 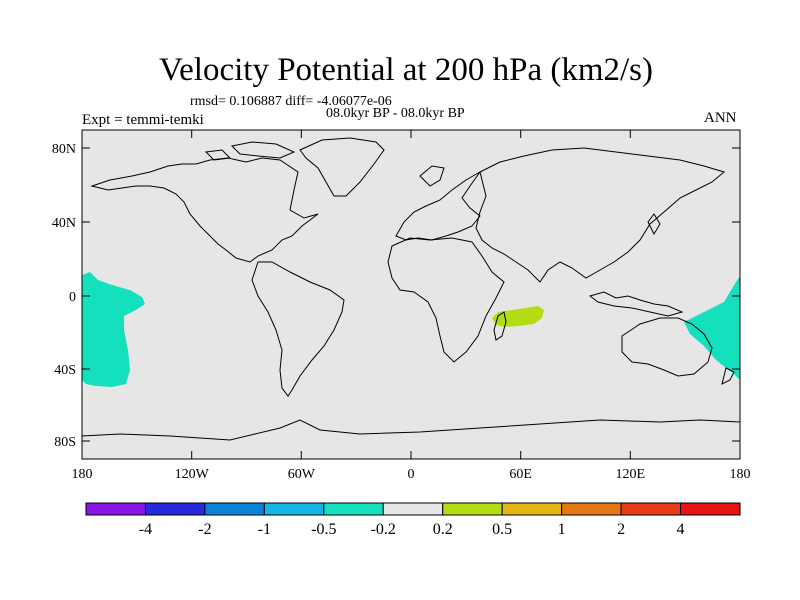 I want to click on lon-tick-label-0: 0, so click(x=411, y=474).